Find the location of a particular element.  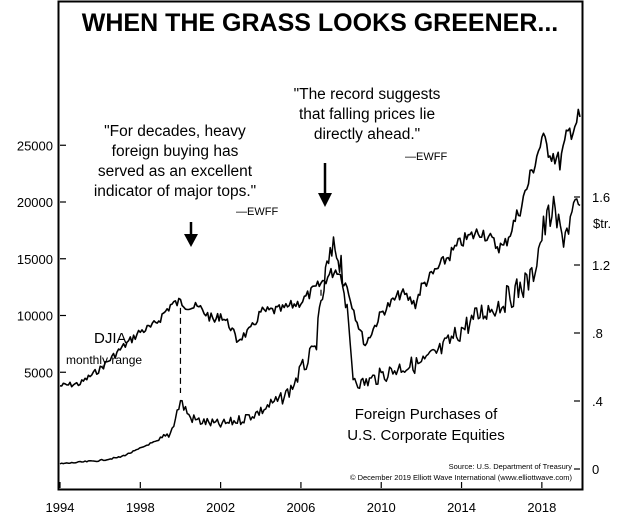

quote-2-line-3: directly ahead." is located at coordinates (367, 134).